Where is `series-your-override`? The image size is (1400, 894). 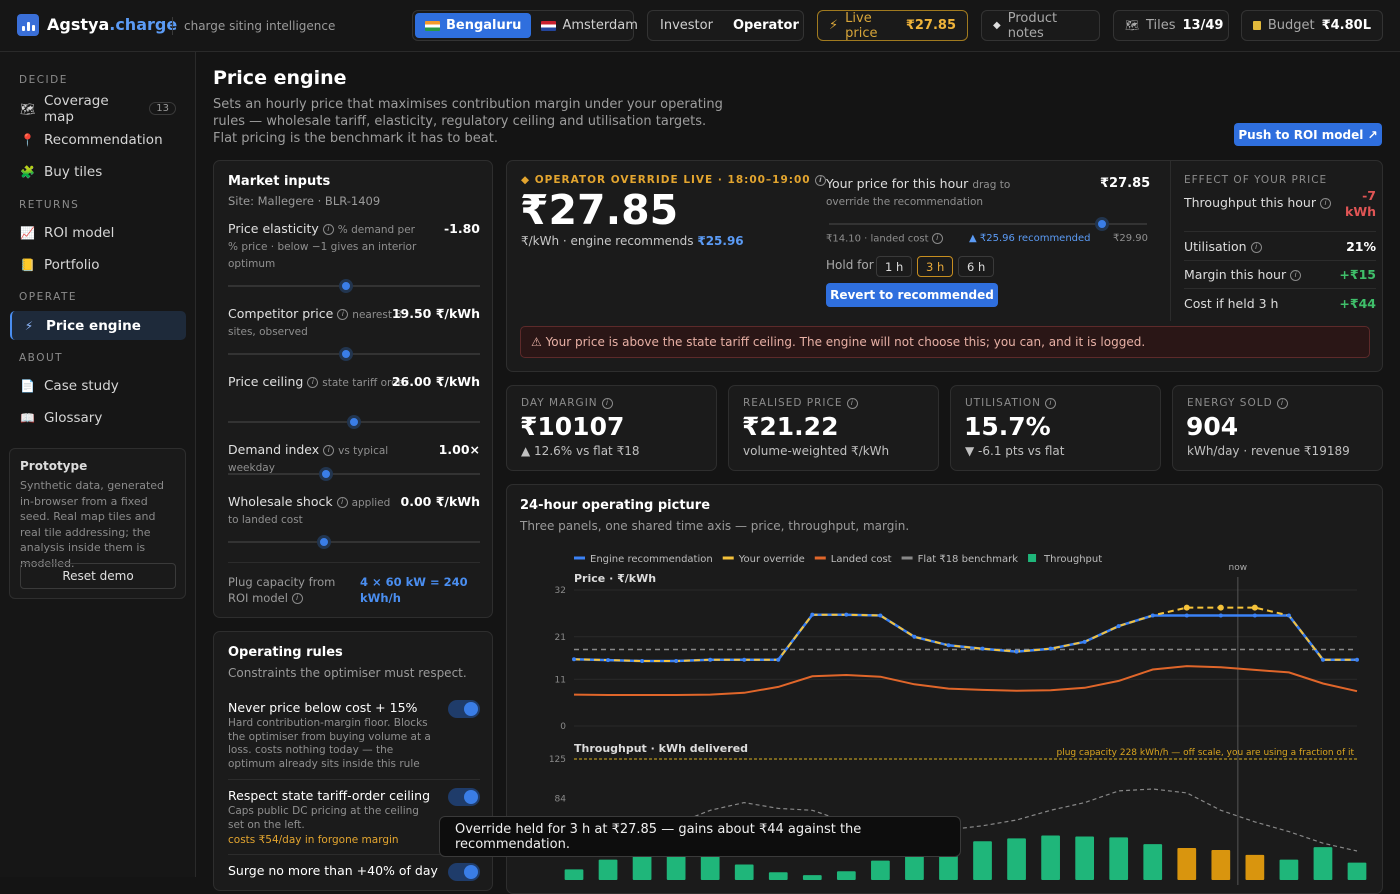
series-your-override is located at coordinates (965, 634).